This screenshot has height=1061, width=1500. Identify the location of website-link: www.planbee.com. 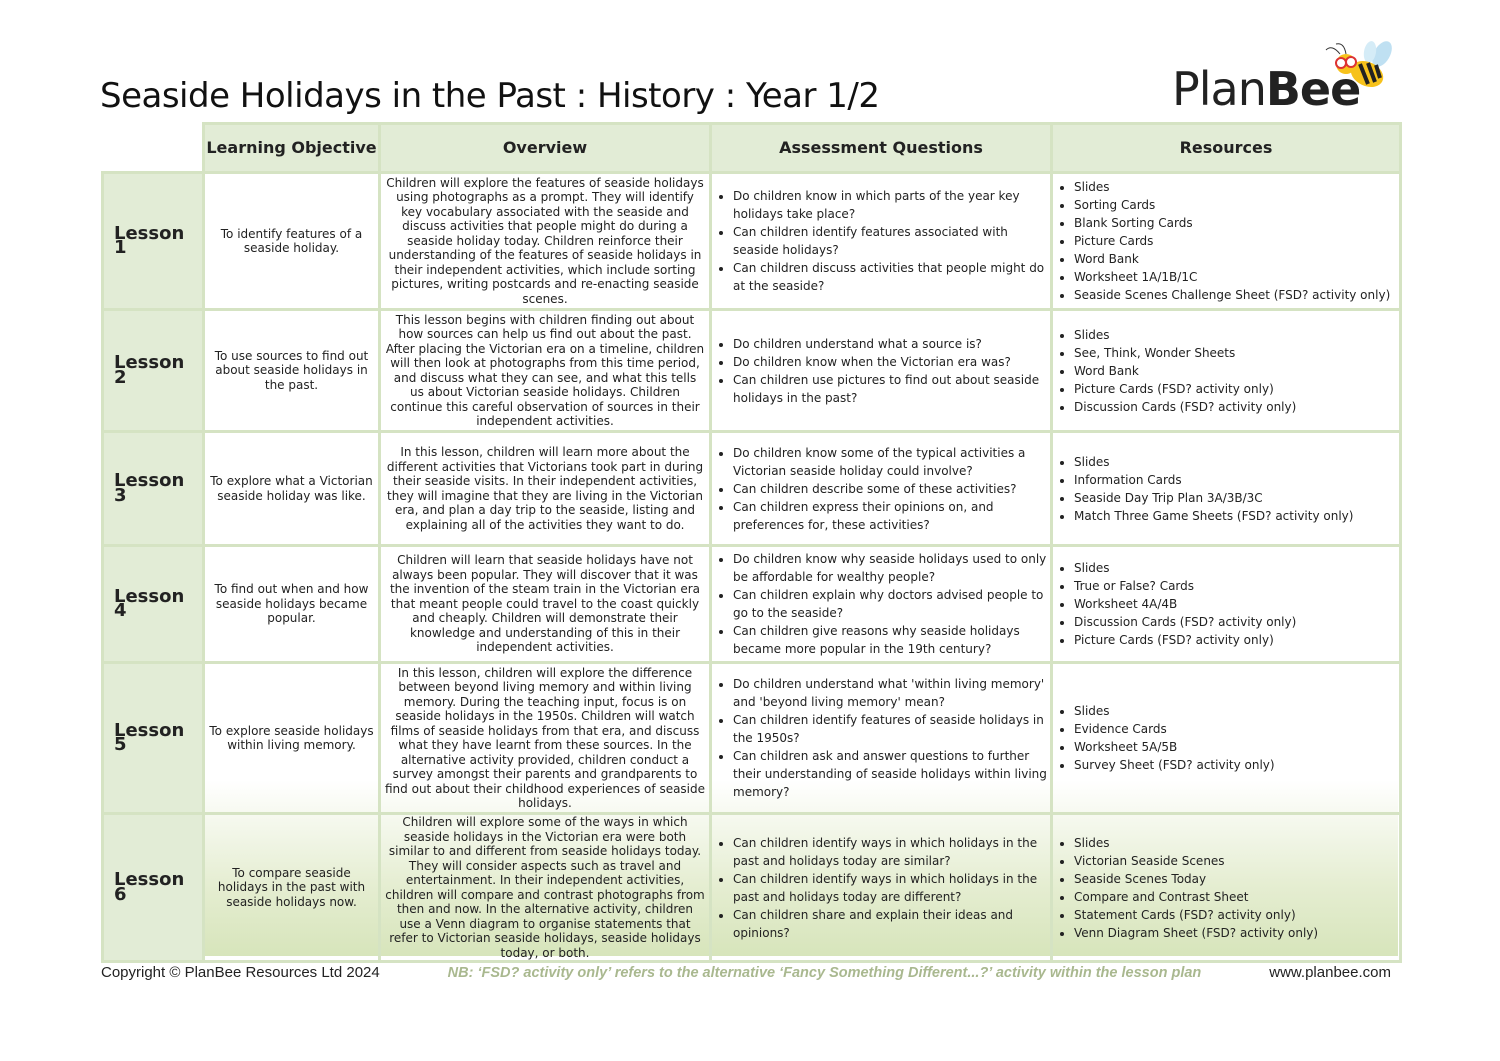
(1330, 972).